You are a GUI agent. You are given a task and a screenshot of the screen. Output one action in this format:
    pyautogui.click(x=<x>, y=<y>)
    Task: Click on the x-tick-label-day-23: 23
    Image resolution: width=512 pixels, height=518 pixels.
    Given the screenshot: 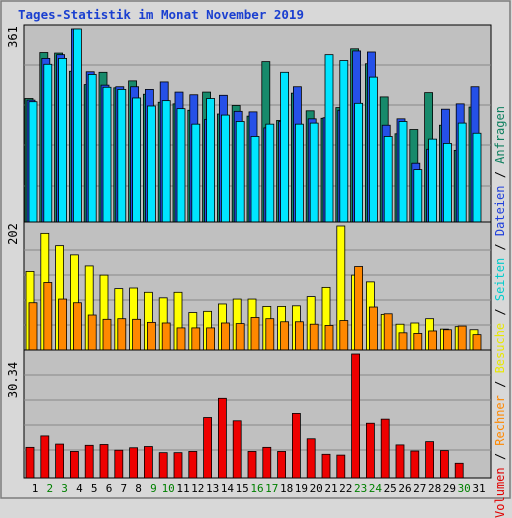 What is the action you would take?
    pyautogui.click(x=360, y=488)
    